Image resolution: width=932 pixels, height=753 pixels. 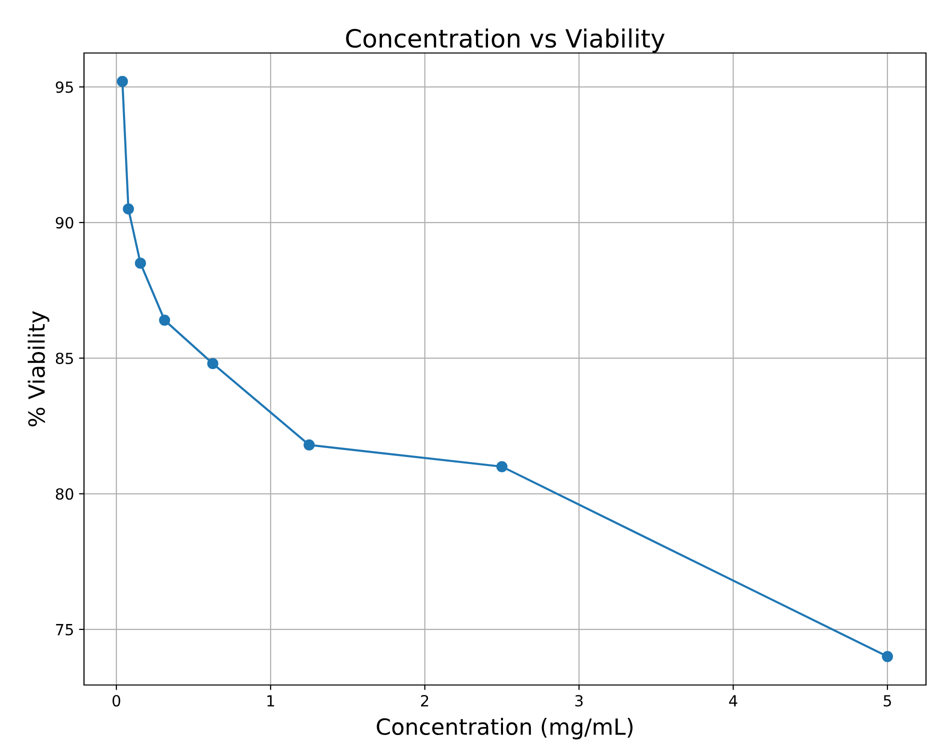 What do you see at coordinates (505, 40) in the screenshot?
I see `chart-title: Concentration vs Viability` at bounding box center [505, 40].